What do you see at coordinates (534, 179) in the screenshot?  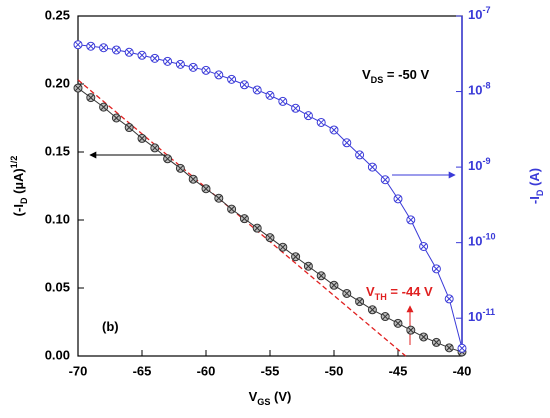 I see `y2-axis-label-part: (A)` at bounding box center [534, 179].